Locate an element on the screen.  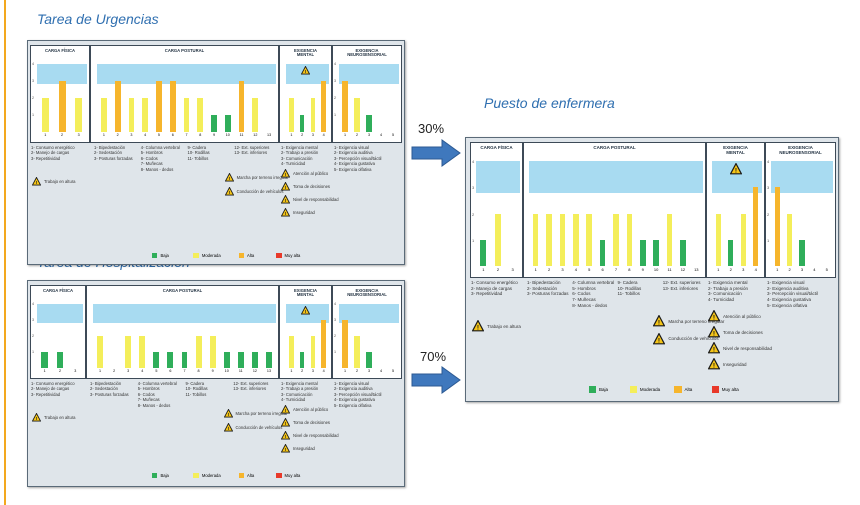
list-item: 11- Tobillos is located at coordinates (198, 158).